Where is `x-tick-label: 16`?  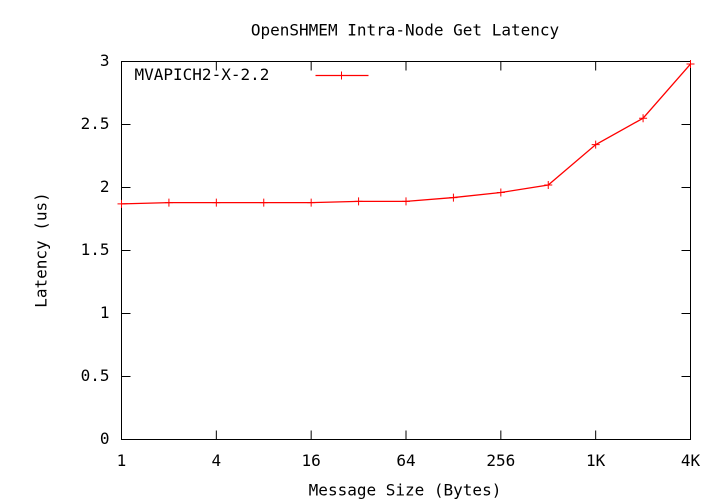
x-tick-label: 16 is located at coordinates (311, 460).